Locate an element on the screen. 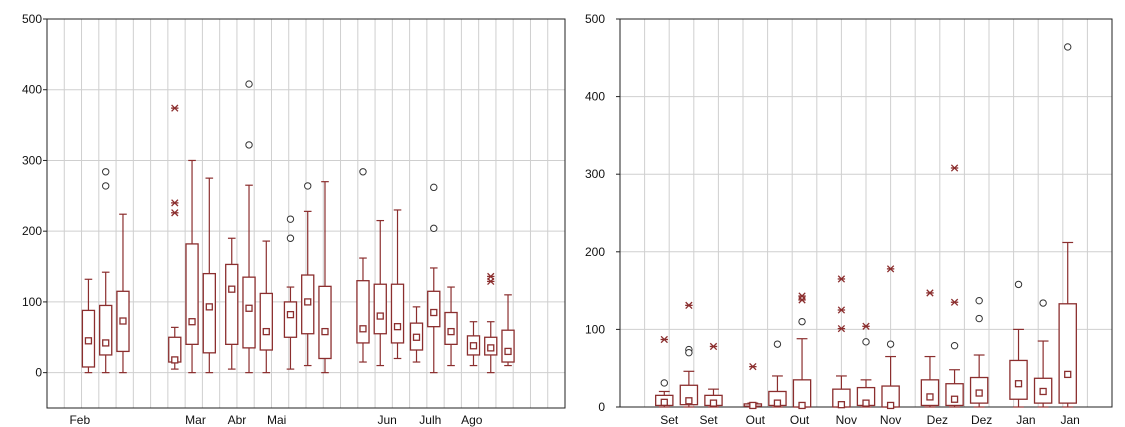 This screenshot has height=427, width=1125. x-tick-label: Nov is located at coordinates (890, 420).